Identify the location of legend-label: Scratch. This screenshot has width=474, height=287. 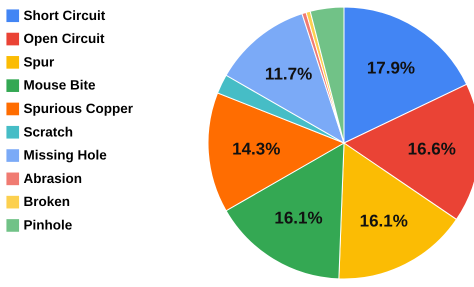
(49, 132).